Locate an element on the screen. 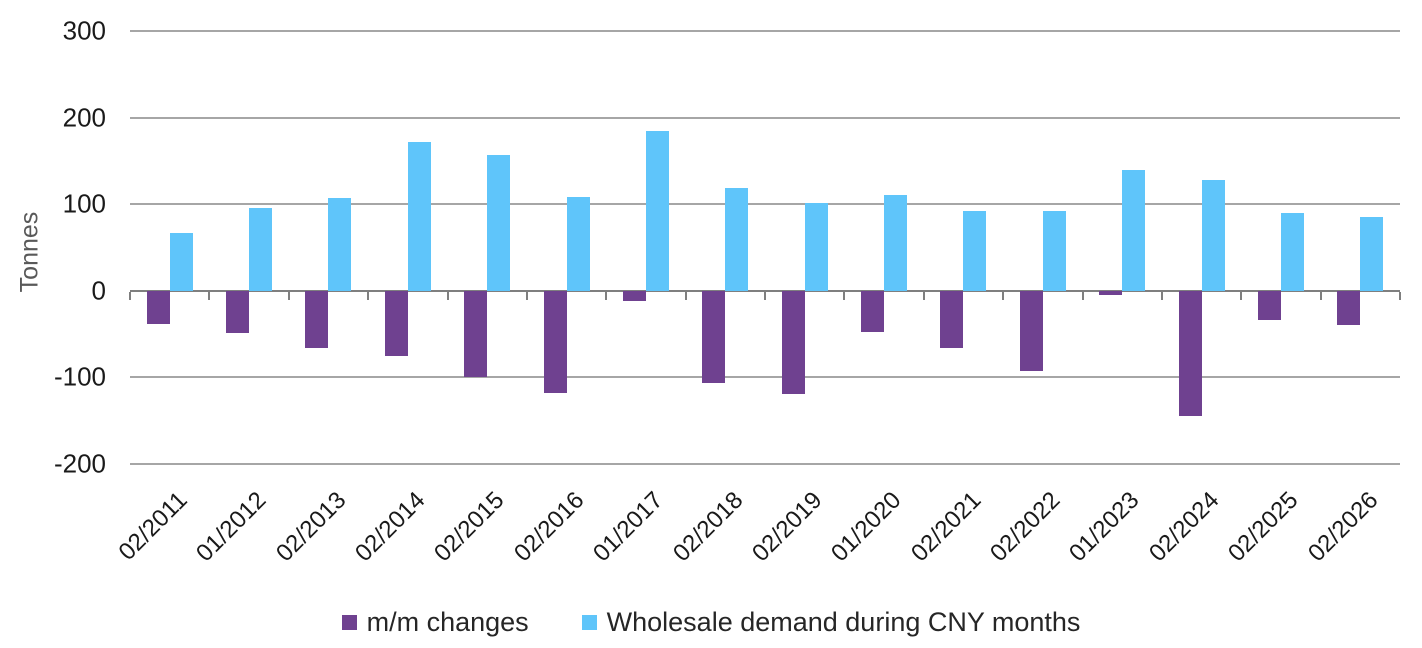 The height and width of the screenshot is (648, 1422). mm-changes-bar-02/2024 is located at coordinates (1190, 353).